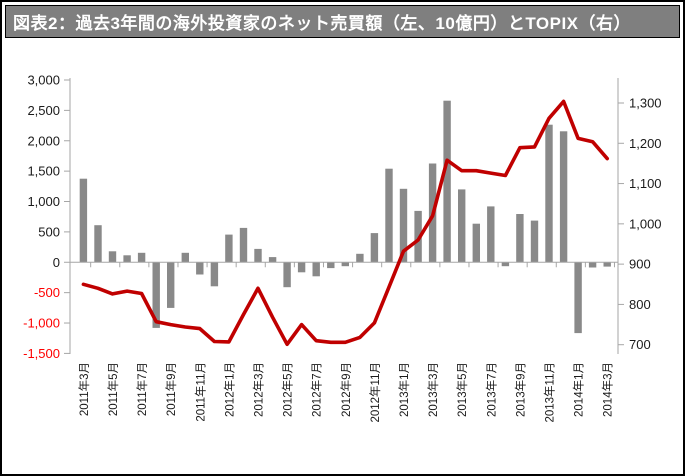 Image resolution: width=685 pixels, height=476 pixels. What do you see at coordinates (322, 23) in the screenshot?
I see `chart-title: 図表2：過去3年間の海外投資家のネット売買額（左、10億円）とTOPIX（右）` at bounding box center [322, 23].